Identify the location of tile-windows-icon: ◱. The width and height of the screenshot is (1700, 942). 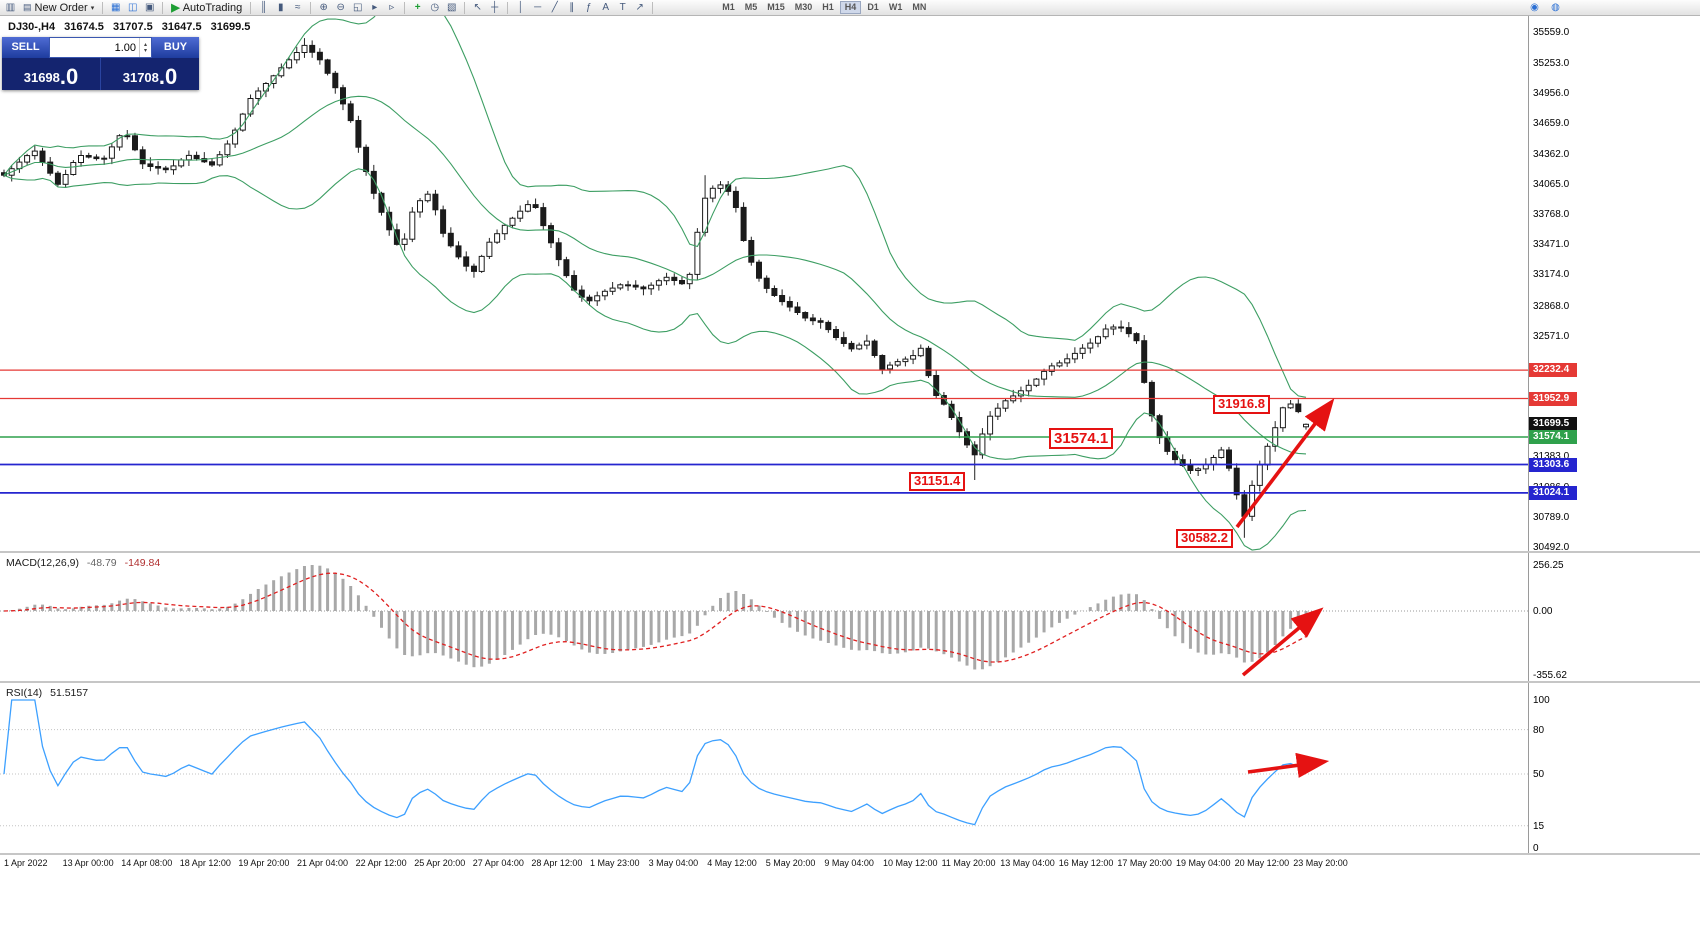
(357, 7).